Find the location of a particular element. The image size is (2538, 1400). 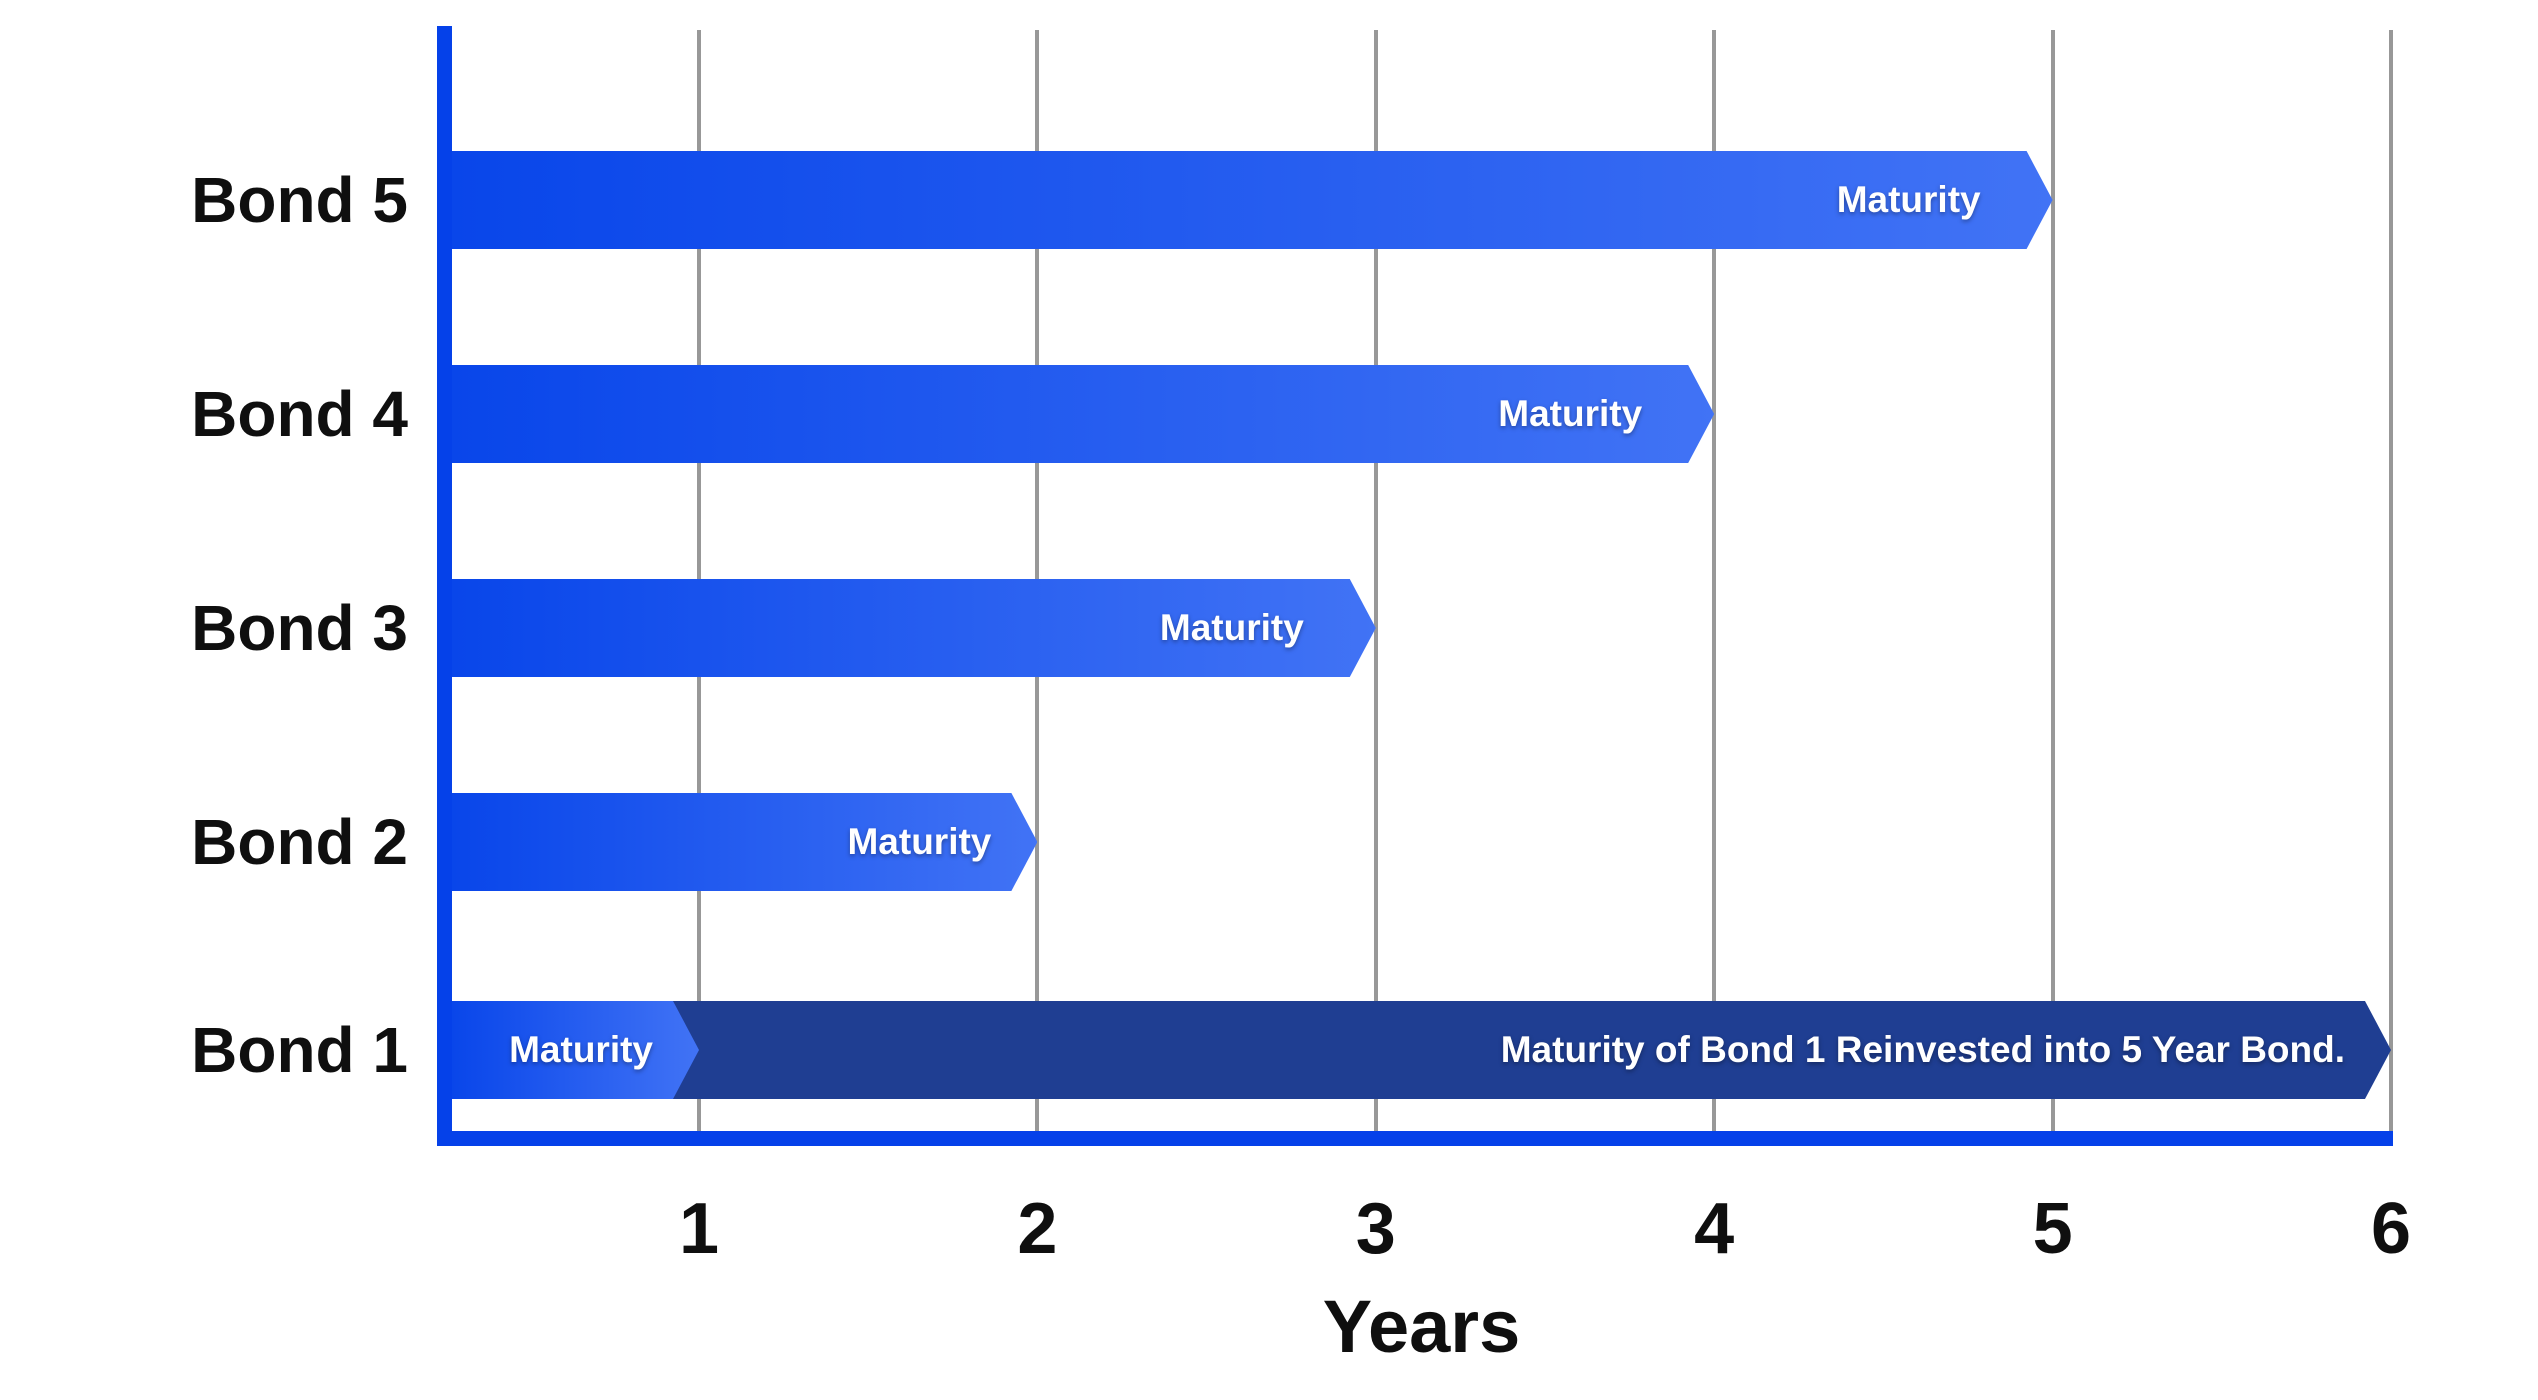

x-tick-label: 6 is located at coordinates (2391, 1229).